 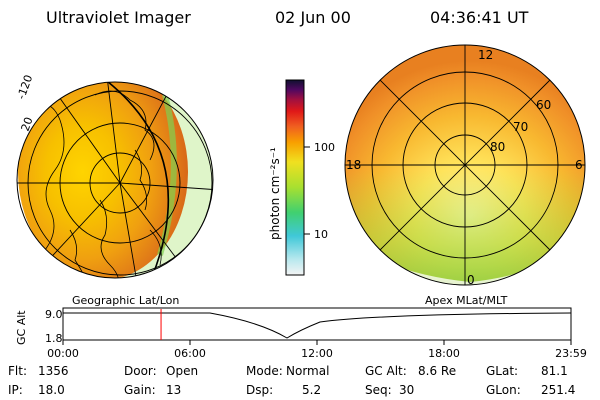 I want to click on glon-value: 251.4, so click(x=558, y=390).